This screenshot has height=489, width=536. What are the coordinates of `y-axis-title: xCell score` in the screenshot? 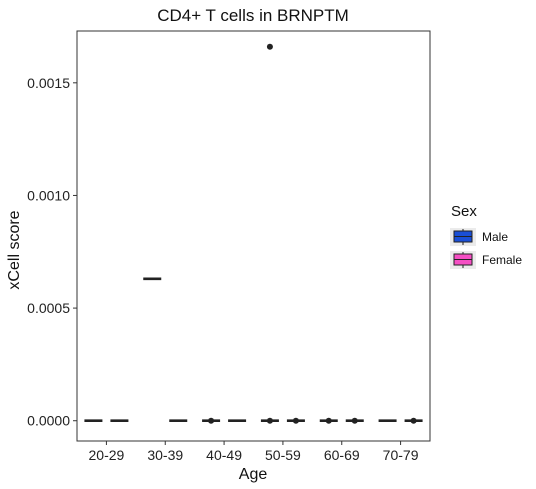 It's located at (14, 249).